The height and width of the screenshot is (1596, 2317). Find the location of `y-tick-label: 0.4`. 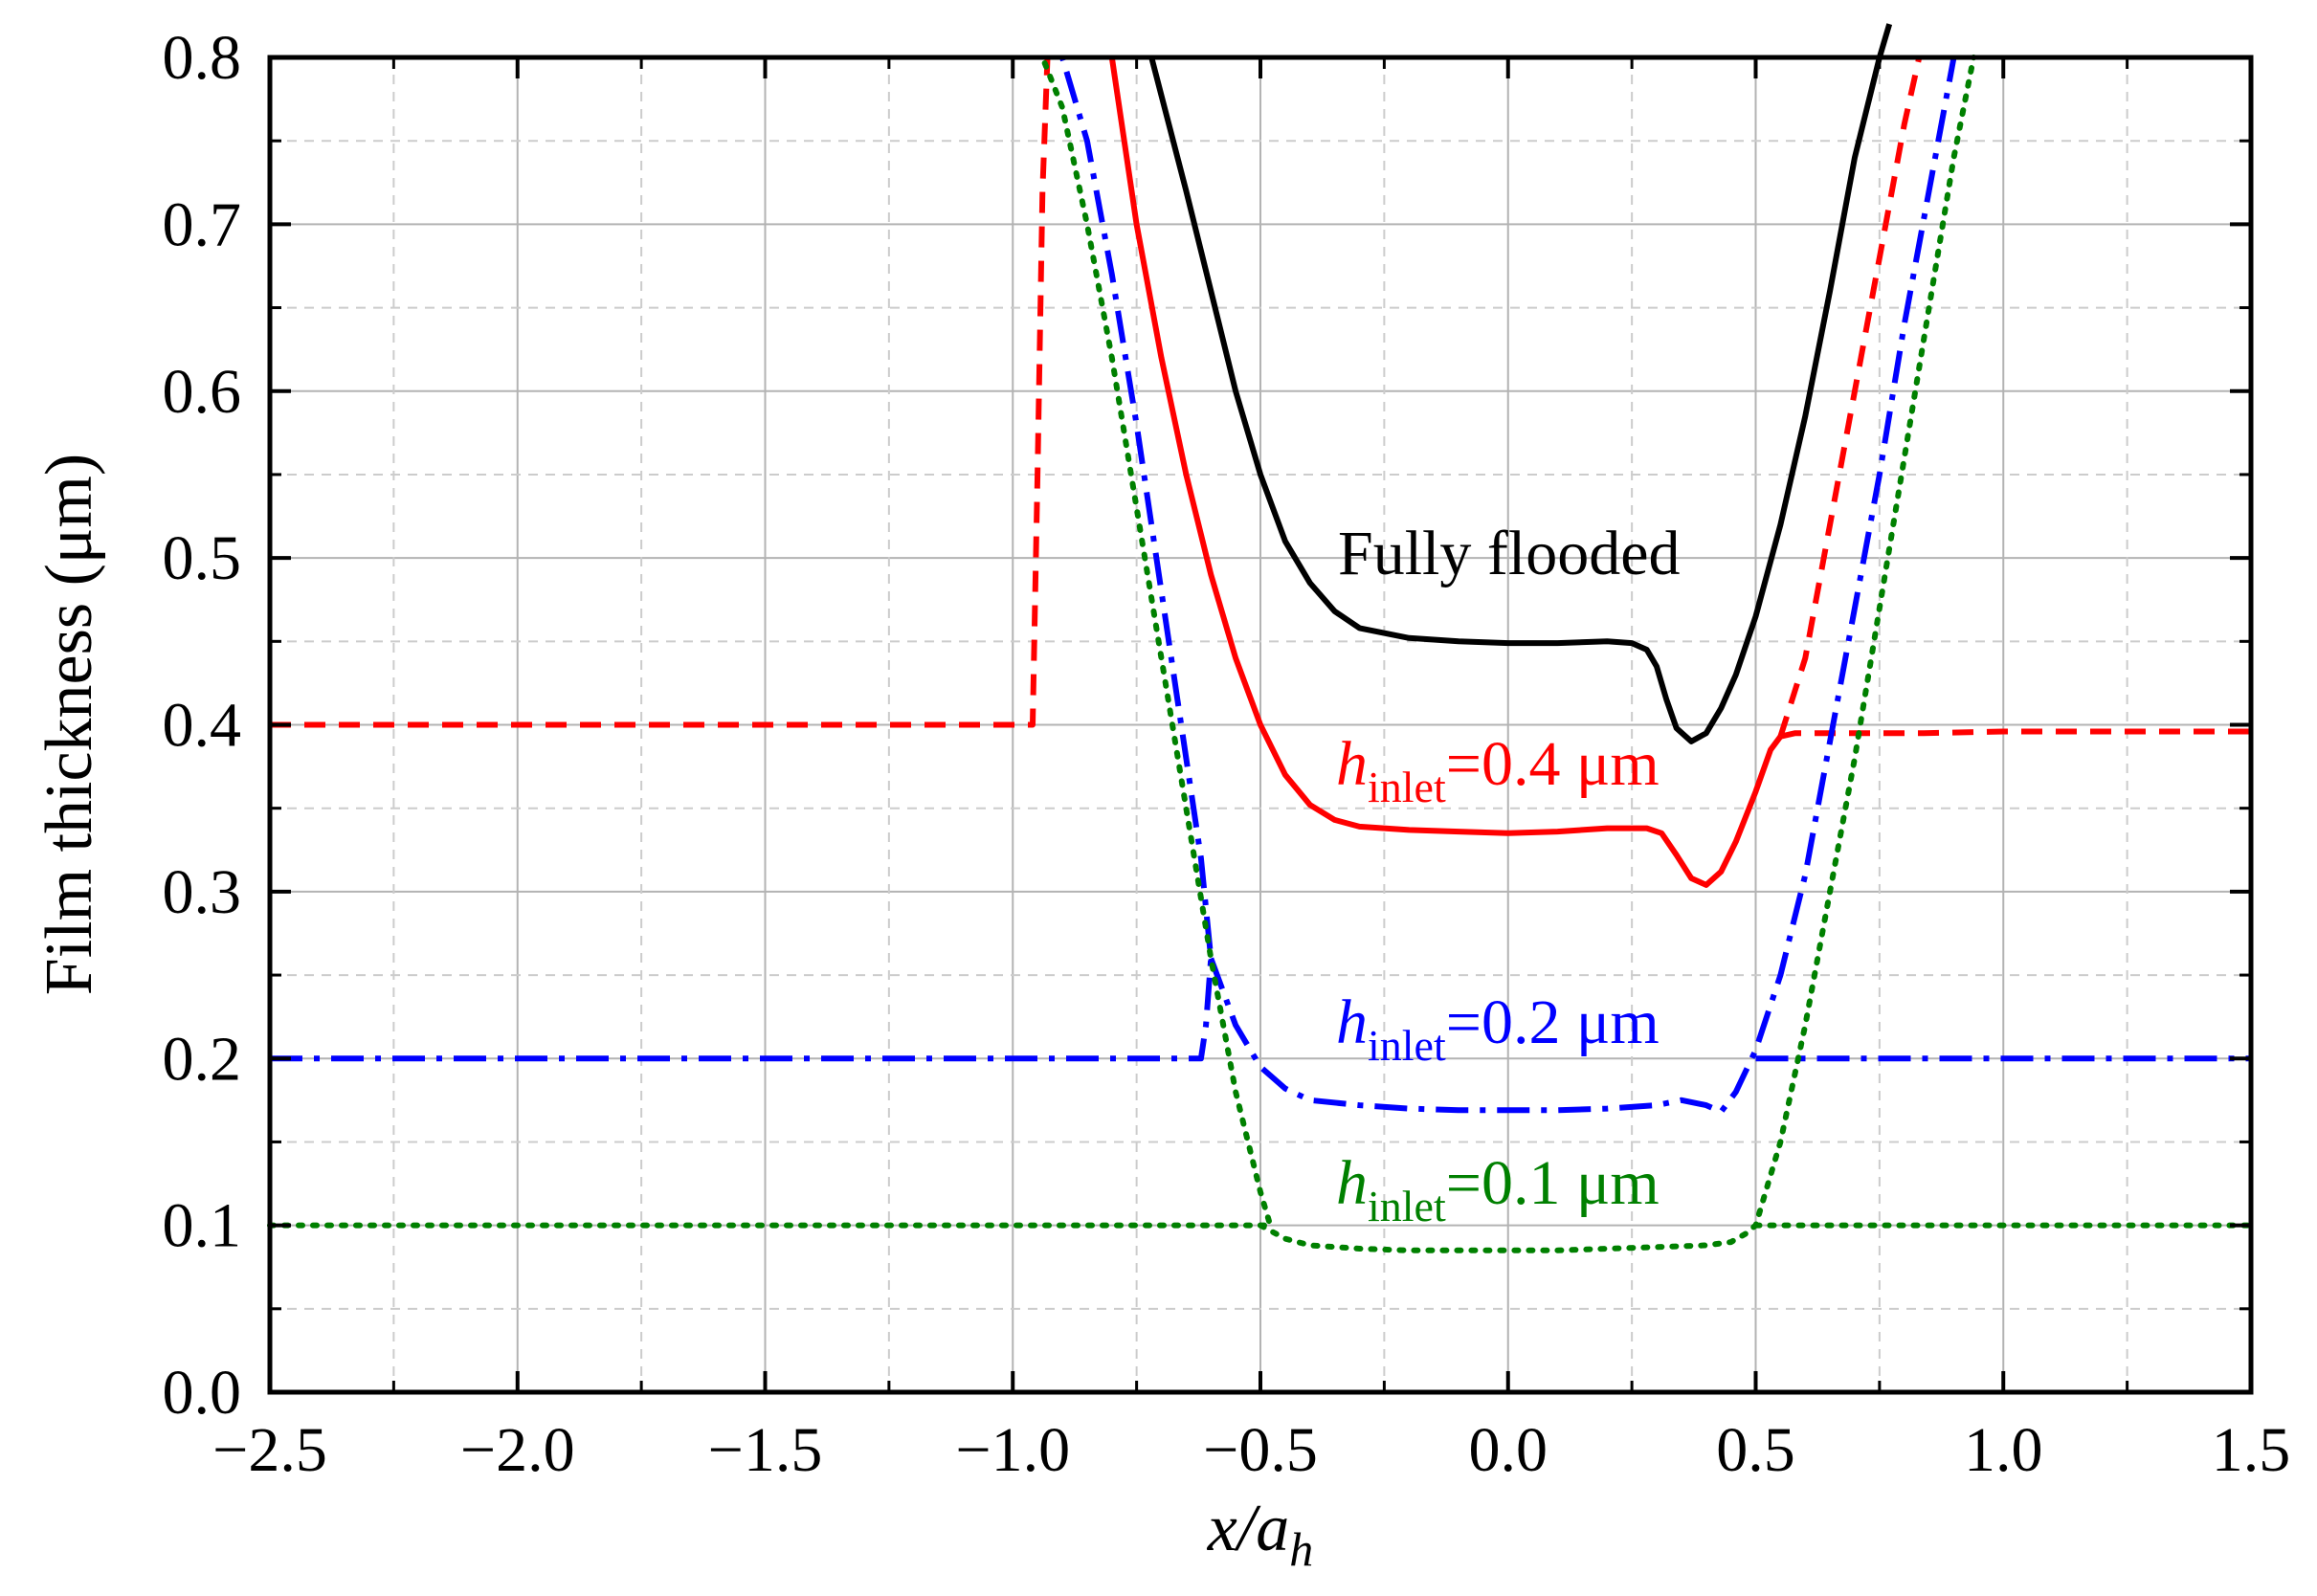

y-tick-label: 0.4 is located at coordinates (202, 726).